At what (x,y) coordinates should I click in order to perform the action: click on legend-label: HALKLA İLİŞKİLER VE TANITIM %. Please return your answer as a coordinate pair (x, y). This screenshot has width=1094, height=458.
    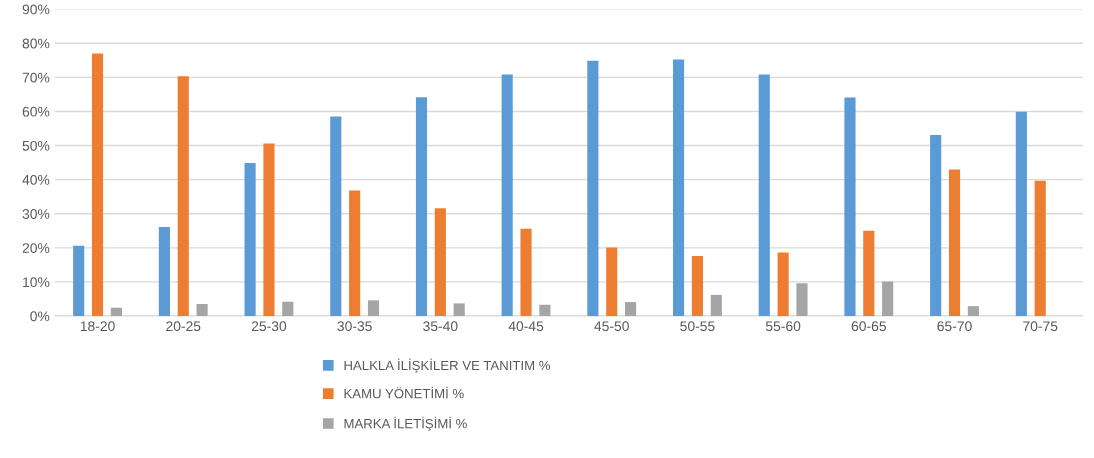
    Looking at the image, I should click on (447, 365).